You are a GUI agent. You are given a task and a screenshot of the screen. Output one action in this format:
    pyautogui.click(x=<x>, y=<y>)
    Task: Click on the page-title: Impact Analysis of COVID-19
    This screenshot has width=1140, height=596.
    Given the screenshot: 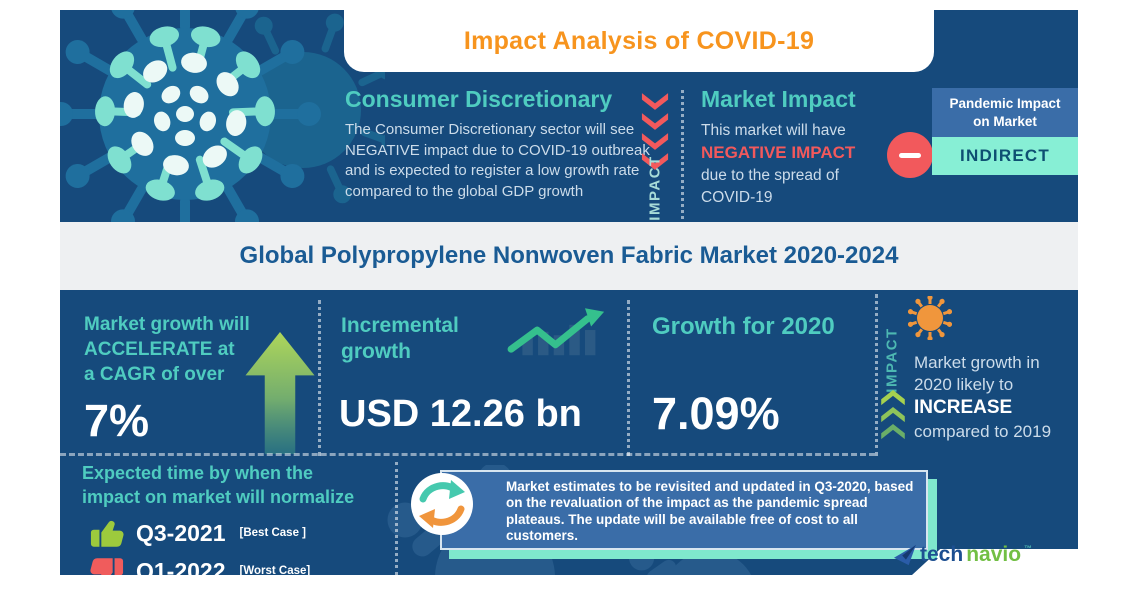 What is the action you would take?
    pyautogui.click(x=639, y=40)
    